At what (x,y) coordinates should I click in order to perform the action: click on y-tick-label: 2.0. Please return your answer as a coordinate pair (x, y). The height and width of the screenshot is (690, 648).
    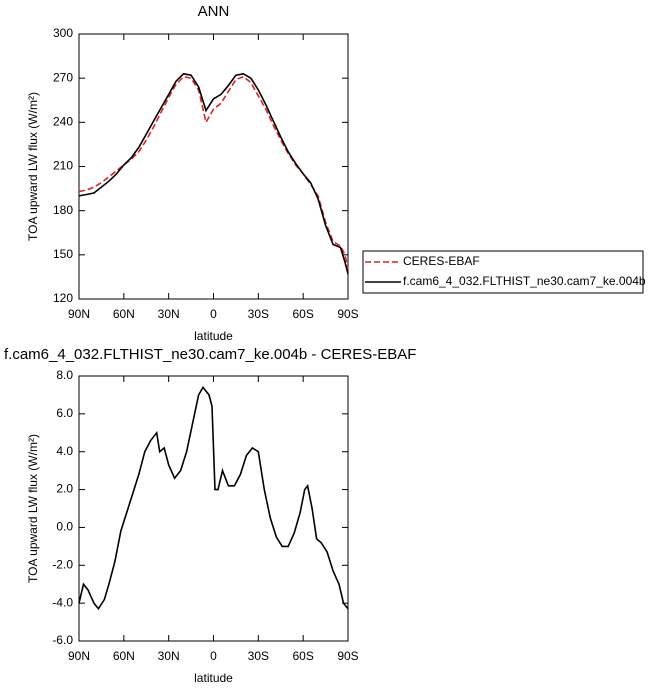
    Looking at the image, I should click on (64, 489).